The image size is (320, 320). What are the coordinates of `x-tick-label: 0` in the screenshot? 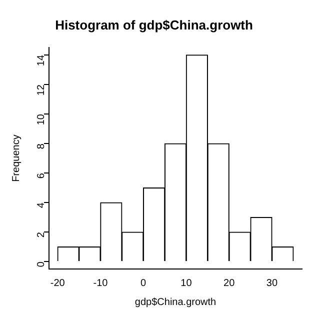 It's located at (143, 283).